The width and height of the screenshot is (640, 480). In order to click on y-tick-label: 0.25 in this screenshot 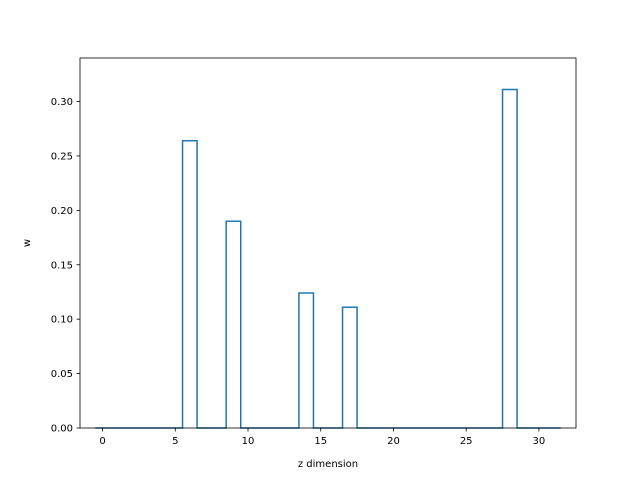, I will do `click(62, 156)`.